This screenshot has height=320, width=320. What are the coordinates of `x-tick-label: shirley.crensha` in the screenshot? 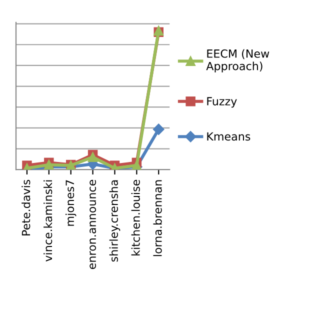 It's located at (114, 221).